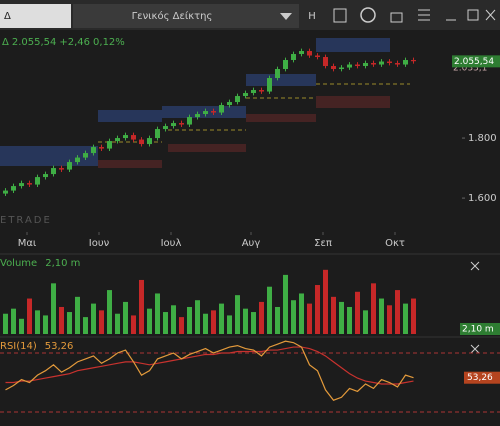 This screenshot has height=426, width=500. What do you see at coordinates (396, 17) in the screenshot?
I see `lock-icon` at bounding box center [396, 17].